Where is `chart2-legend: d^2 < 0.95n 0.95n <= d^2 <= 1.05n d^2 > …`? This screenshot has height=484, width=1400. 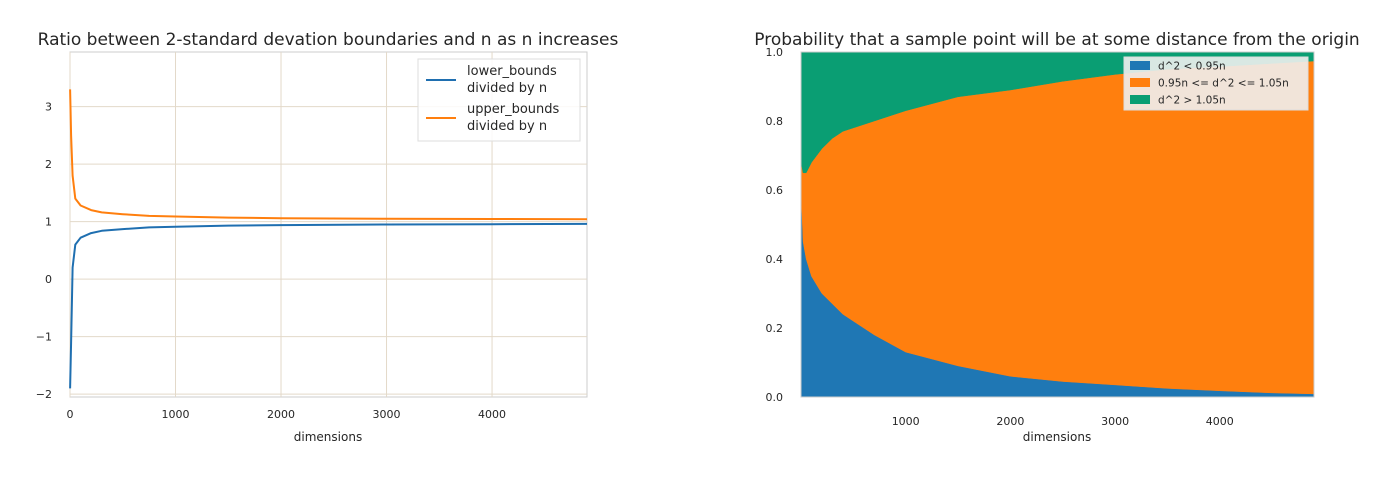 chart2-legend: d^2 < 0.95n 0.95n <= d^2 <= 1.05n d^2 > … is located at coordinates (1216, 83).